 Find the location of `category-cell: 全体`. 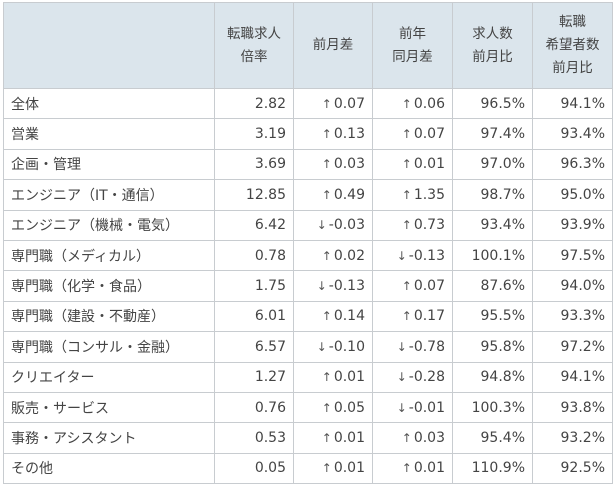

category-cell: 全体 is located at coordinates (109, 103).